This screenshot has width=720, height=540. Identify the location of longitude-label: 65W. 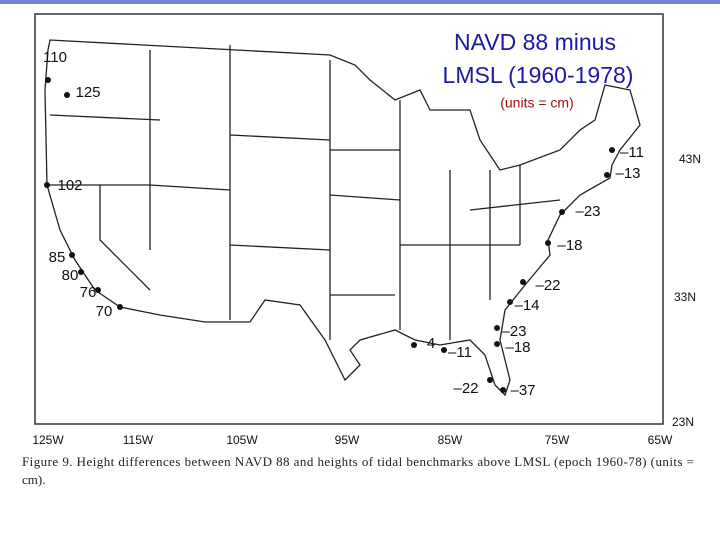
(660, 440).